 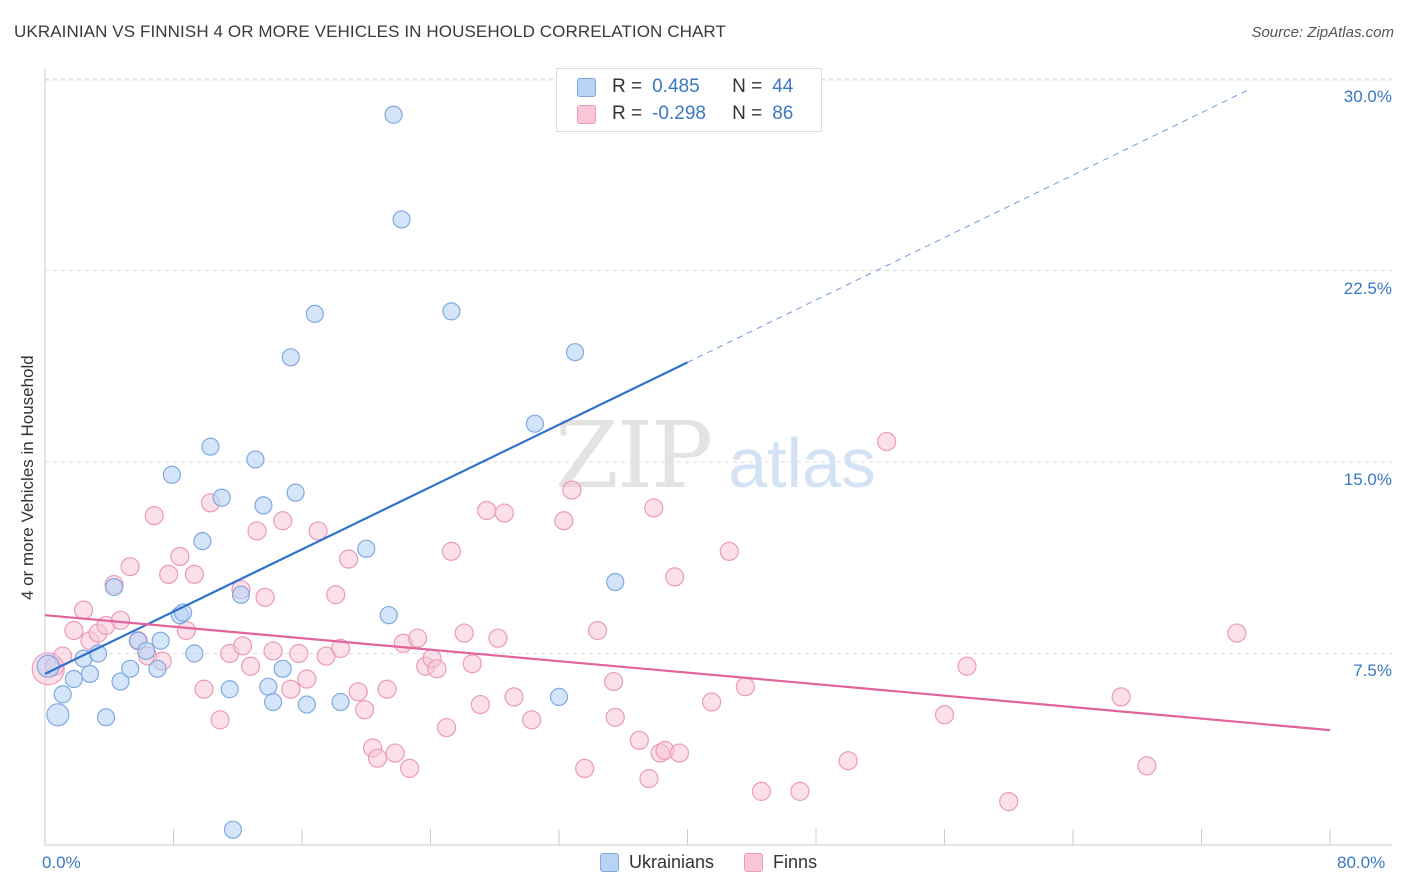 What do you see at coordinates (685, 114) in the screenshot?
I see `legend-row-finns: R = -0.298 N = 86` at bounding box center [685, 114].